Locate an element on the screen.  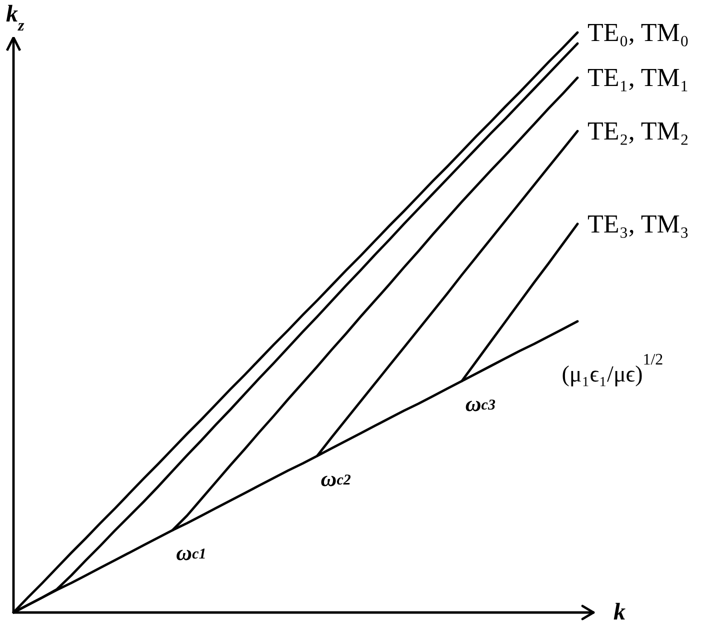
annotation: ωc2 is located at coordinates (336, 478).